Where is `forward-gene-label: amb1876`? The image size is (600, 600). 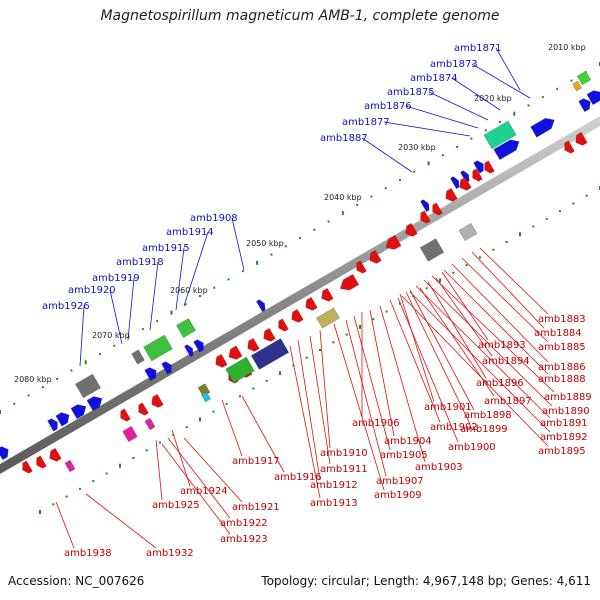 forward-gene-label: amb1876 is located at coordinates (388, 106).